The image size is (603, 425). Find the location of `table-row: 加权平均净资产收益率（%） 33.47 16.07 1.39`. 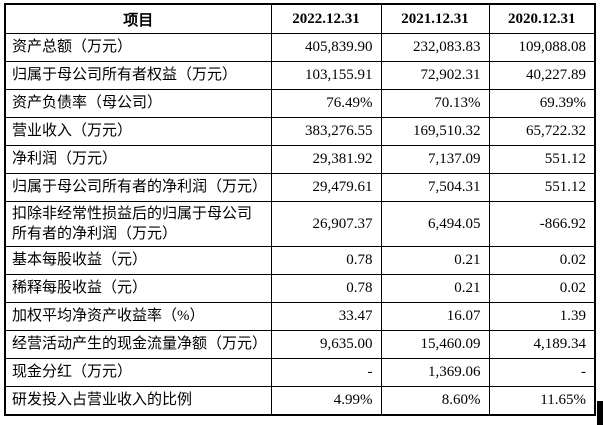

table-row: 加权平均净资产收益率（%） 33.47 16.07 1.39 is located at coordinates (300, 316).